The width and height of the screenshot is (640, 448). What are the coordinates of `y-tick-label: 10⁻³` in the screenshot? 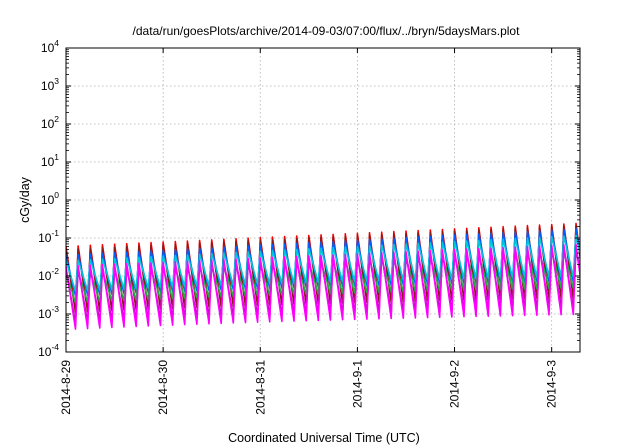 It's located at (48, 312).